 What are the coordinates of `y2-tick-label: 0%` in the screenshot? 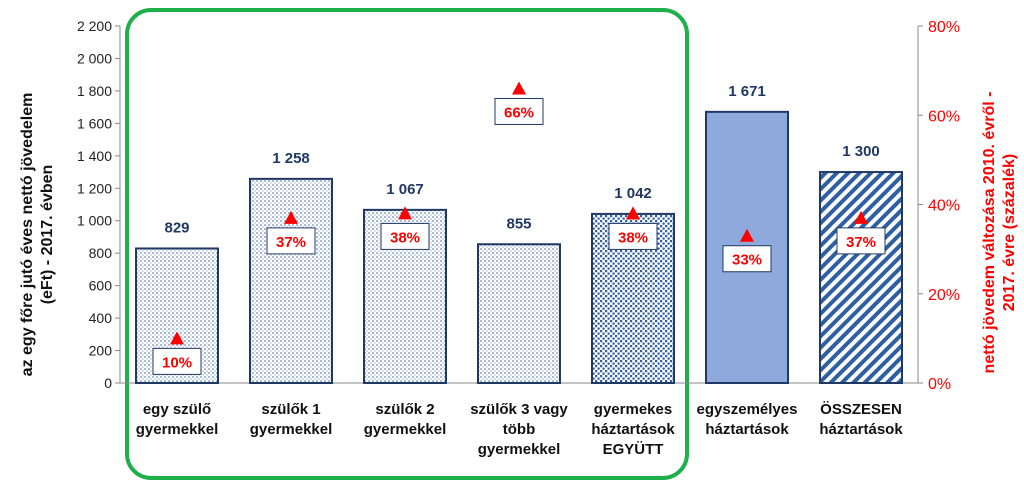 It's located at (939, 384).